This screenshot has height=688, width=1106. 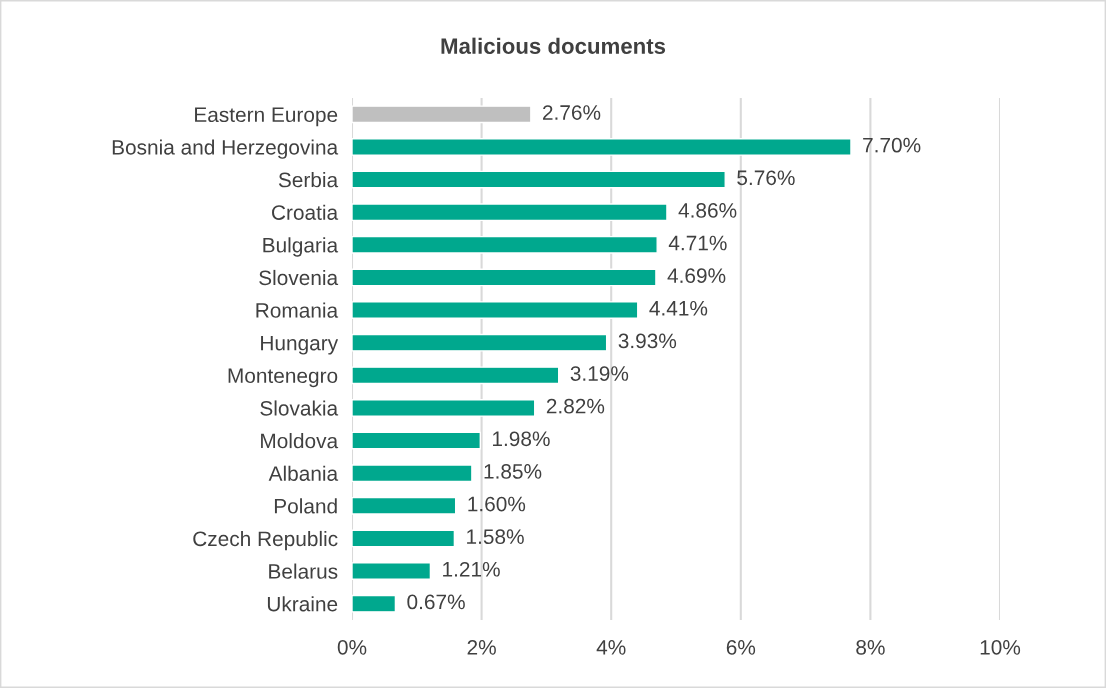 I want to click on y-tick-label: Slovenia, so click(x=299, y=277).